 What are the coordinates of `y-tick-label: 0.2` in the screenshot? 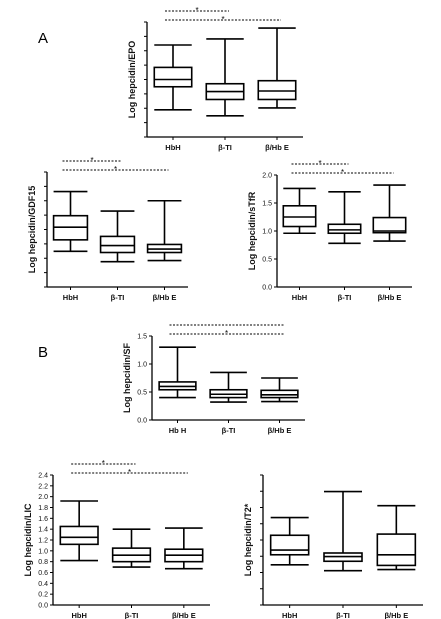 It's located at (43, 595).